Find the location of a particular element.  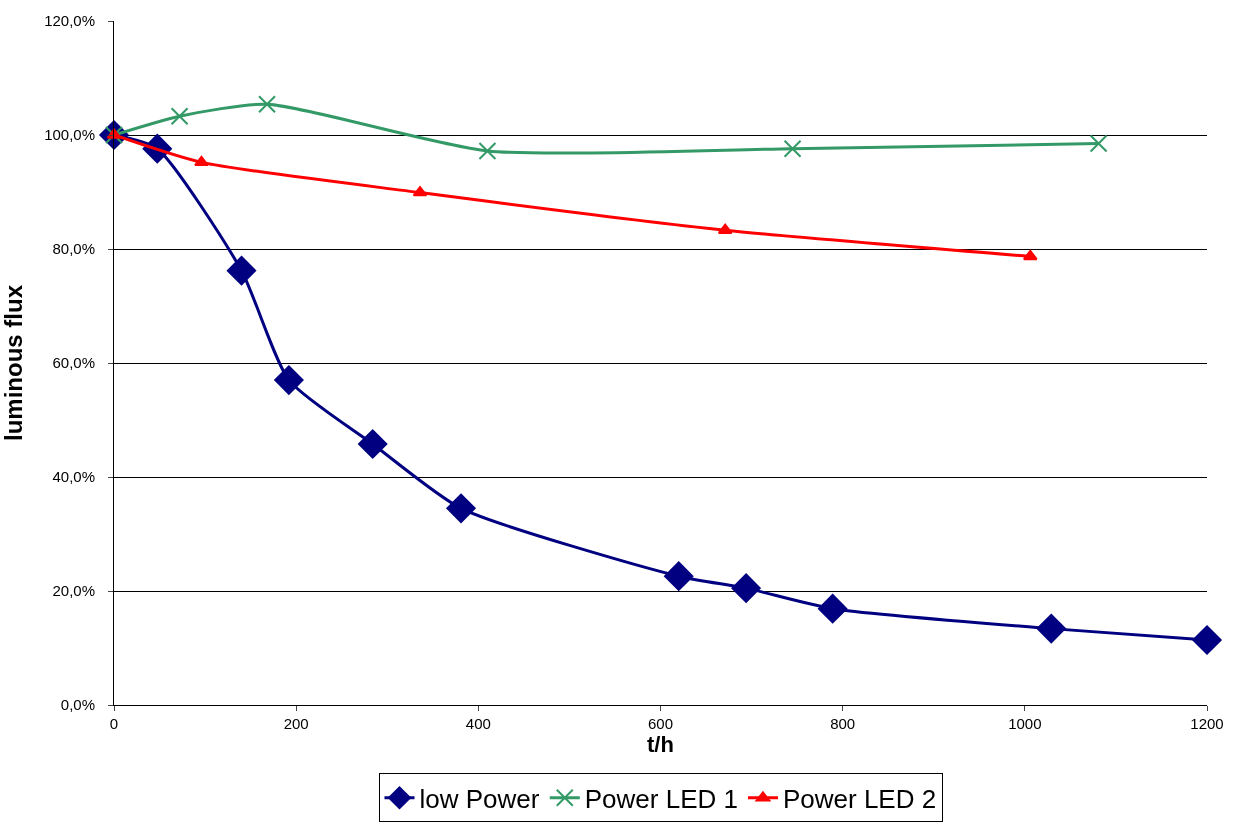

y-tick-label: 60,0% is located at coordinates (73, 363).